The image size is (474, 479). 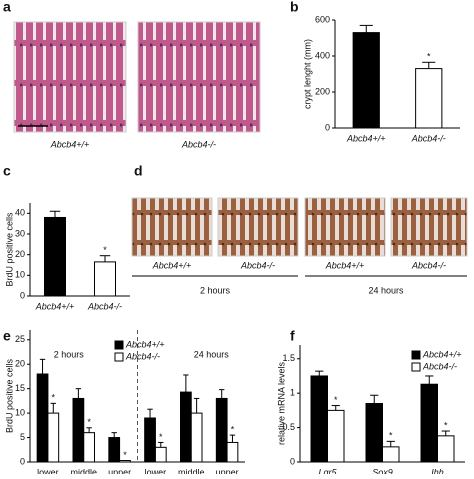 I want to click on x-tick-label: Lgr5, so click(x=327, y=470).